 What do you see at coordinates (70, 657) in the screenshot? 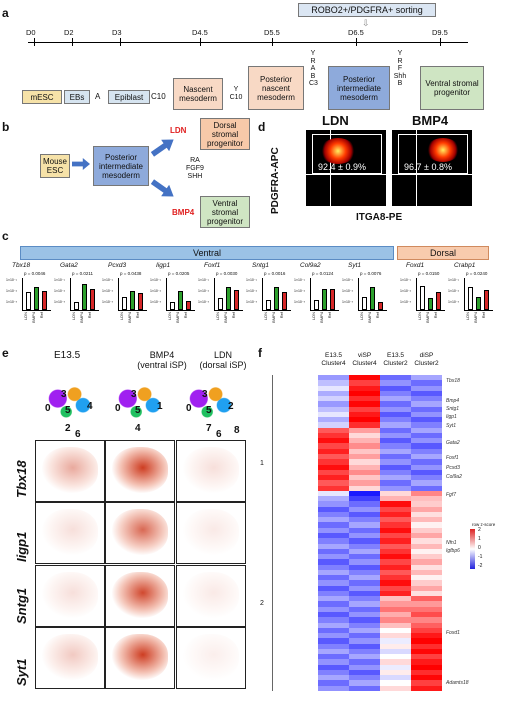
I see `umap-expression` at bounding box center [70, 657].